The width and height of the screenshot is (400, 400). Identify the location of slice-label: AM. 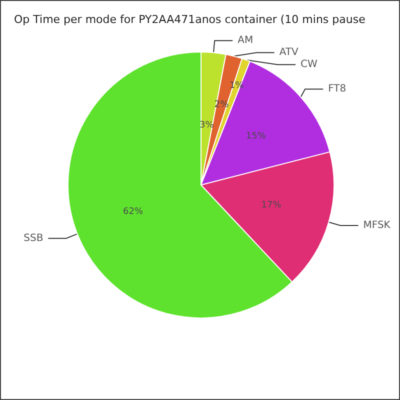
(246, 40).